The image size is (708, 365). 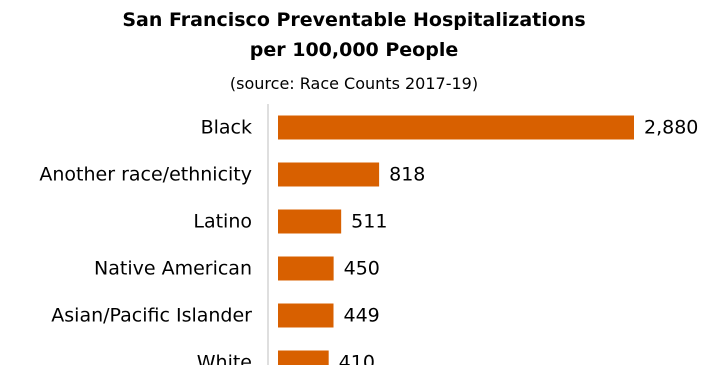 What do you see at coordinates (369, 222) in the screenshot?
I see `value-label: 511` at bounding box center [369, 222].